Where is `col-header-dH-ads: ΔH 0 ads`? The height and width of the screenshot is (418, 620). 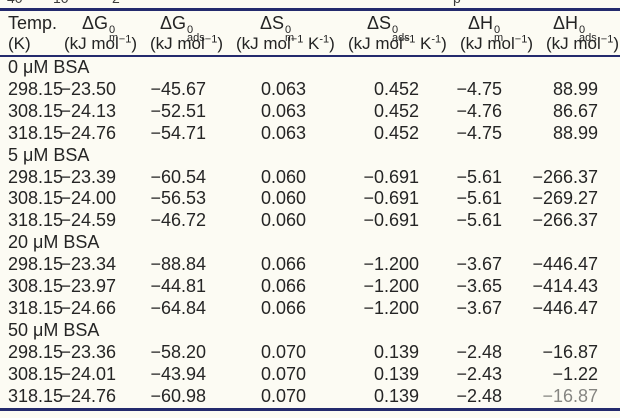
col-header-dH-ads: ΔH 0 ads is located at coordinates (575, 28).